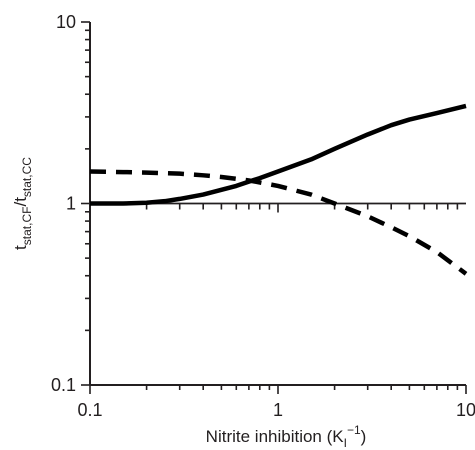 Image resolution: width=475 pixels, height=450 pixels. Describe the element at coordinates (89, 410) in the screenshot. I see `x-tick-label: 0.1` at that location.